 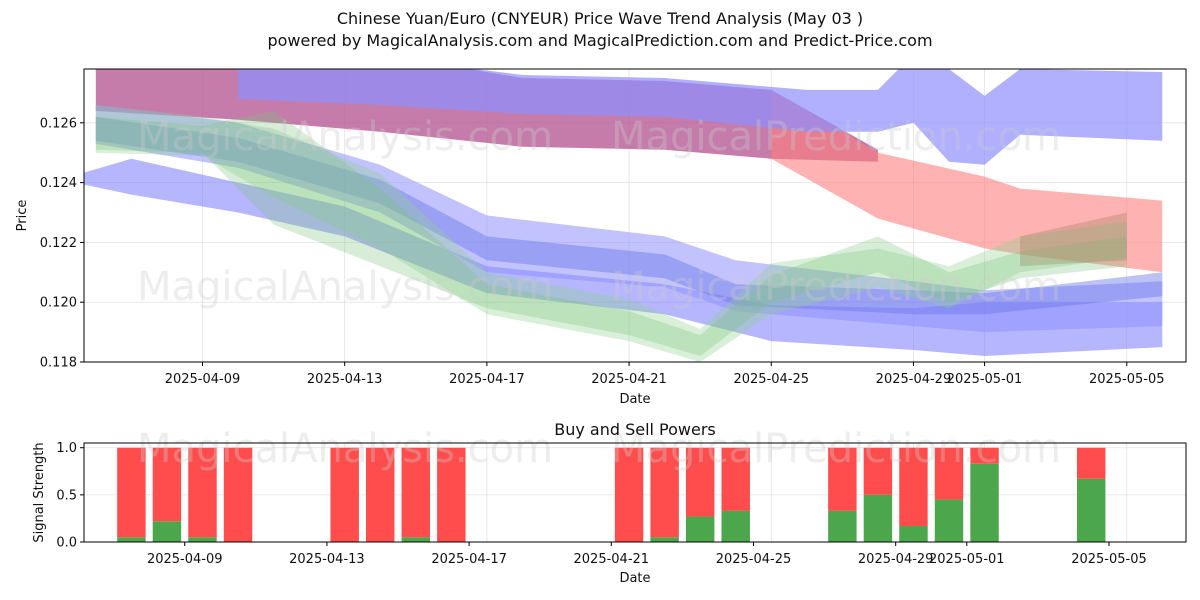 I want to click on signal-bars, so click(x=611, y=494).